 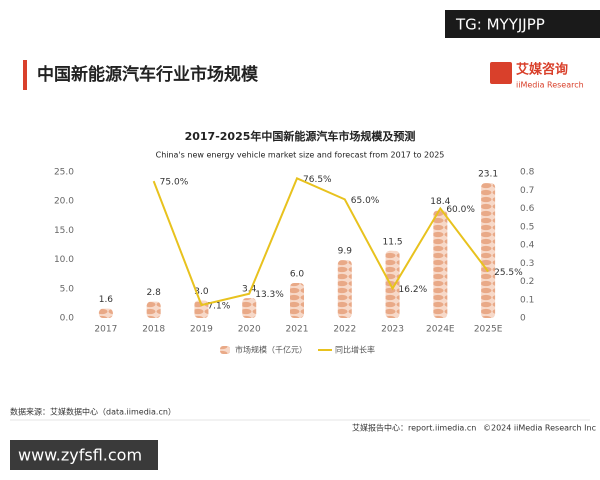 What do you see at coordinates (413, 290) in the screenshot?
I see `line-value-label: 16.2%` at bounding box center [413, 290].